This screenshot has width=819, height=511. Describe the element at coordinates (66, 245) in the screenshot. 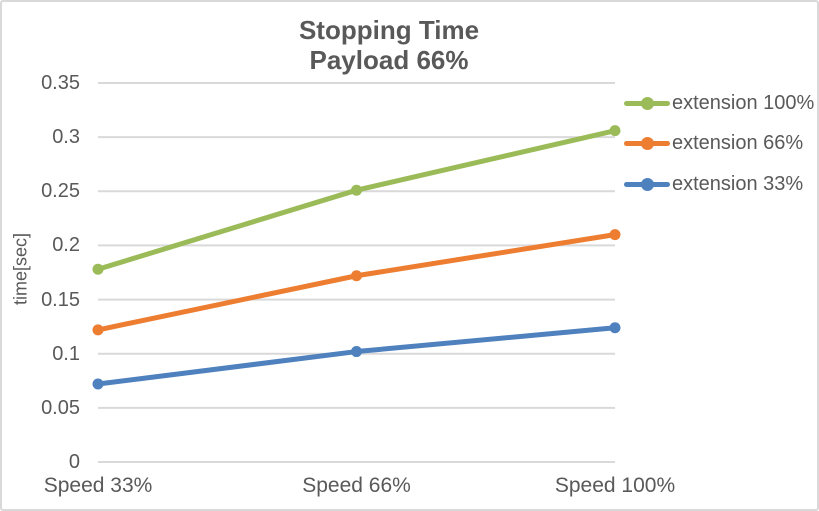

I see `y-tick-label: 0.2` at that location.